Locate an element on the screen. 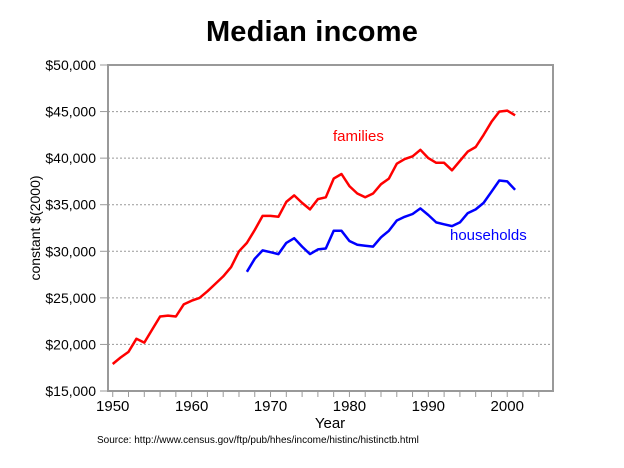 Image resolution: width=624 pixels, height=468 pixels. x-axis: 1950 1960 1970 1980 1990 2000 is located at coordinates (318, 403).